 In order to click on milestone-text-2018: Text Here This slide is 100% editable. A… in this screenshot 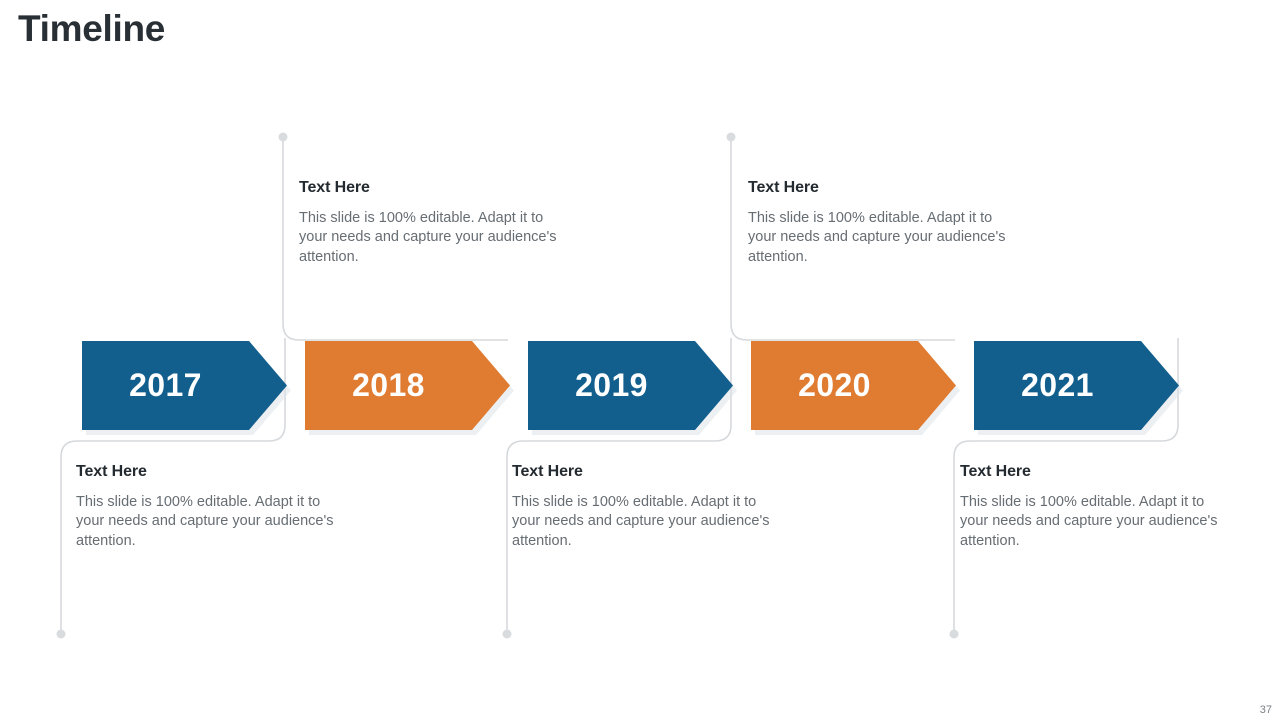, I will do `click(430, 223)`.